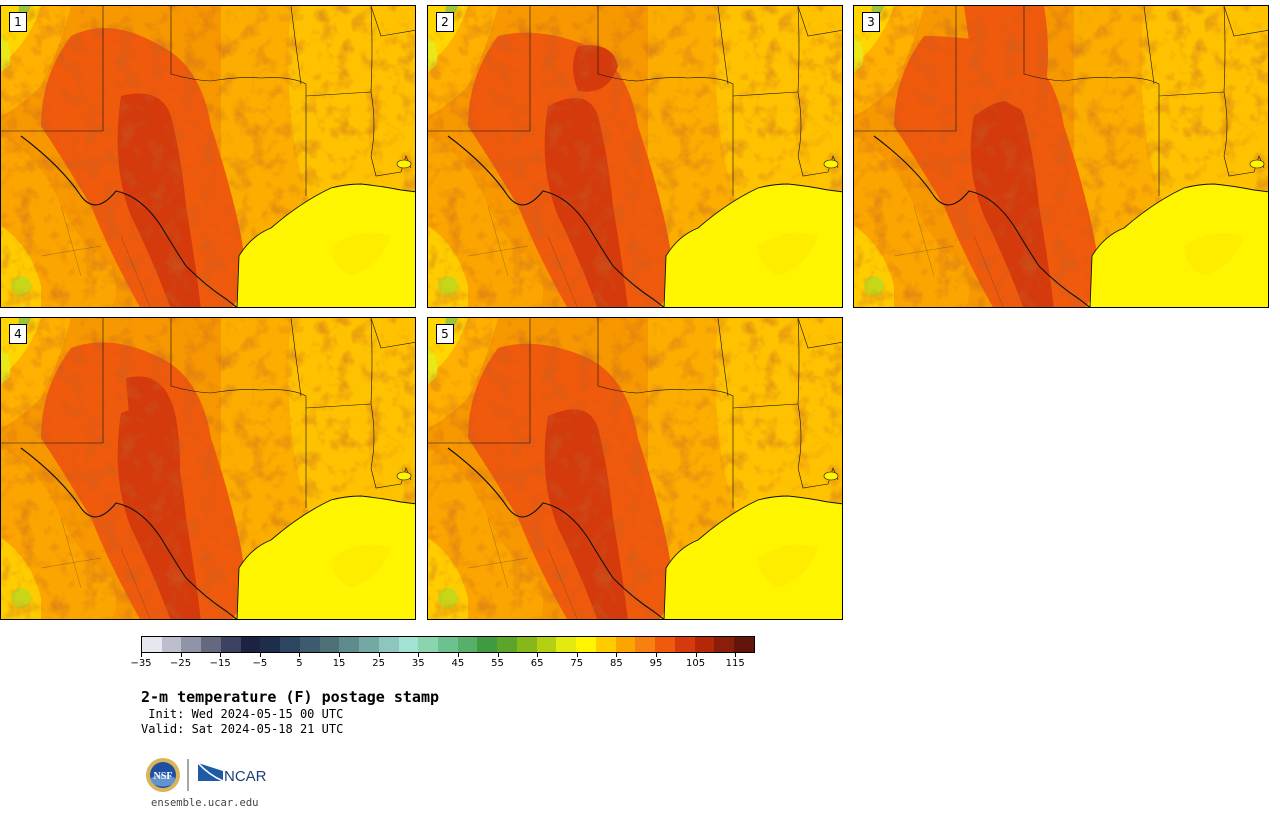 The width and height of the screenshot is (1280, 815). What do you see at coordinates (445, 334) in the screenshot?
I see `panel-number-label: 5` at bounding box center [445, 334].